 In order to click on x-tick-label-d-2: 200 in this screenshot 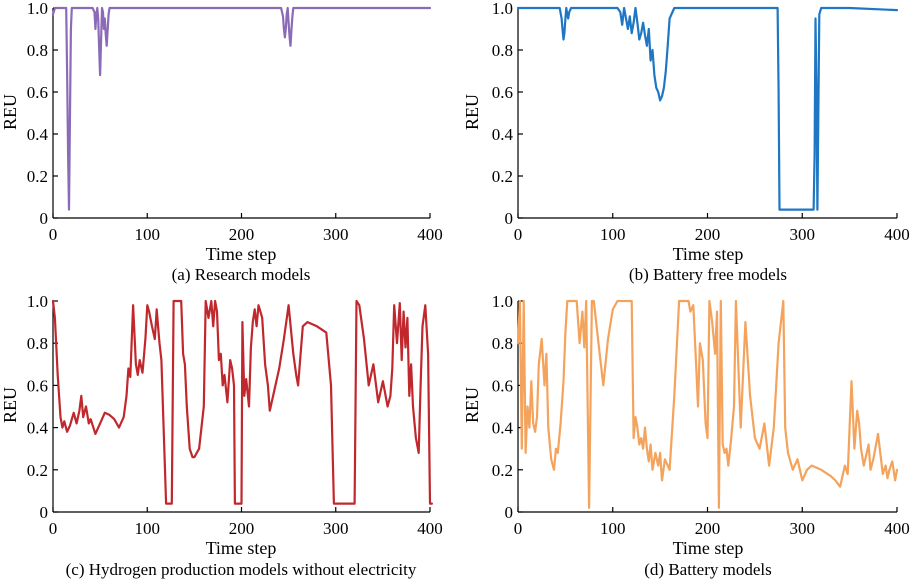, I will do `click(708, 528)`.